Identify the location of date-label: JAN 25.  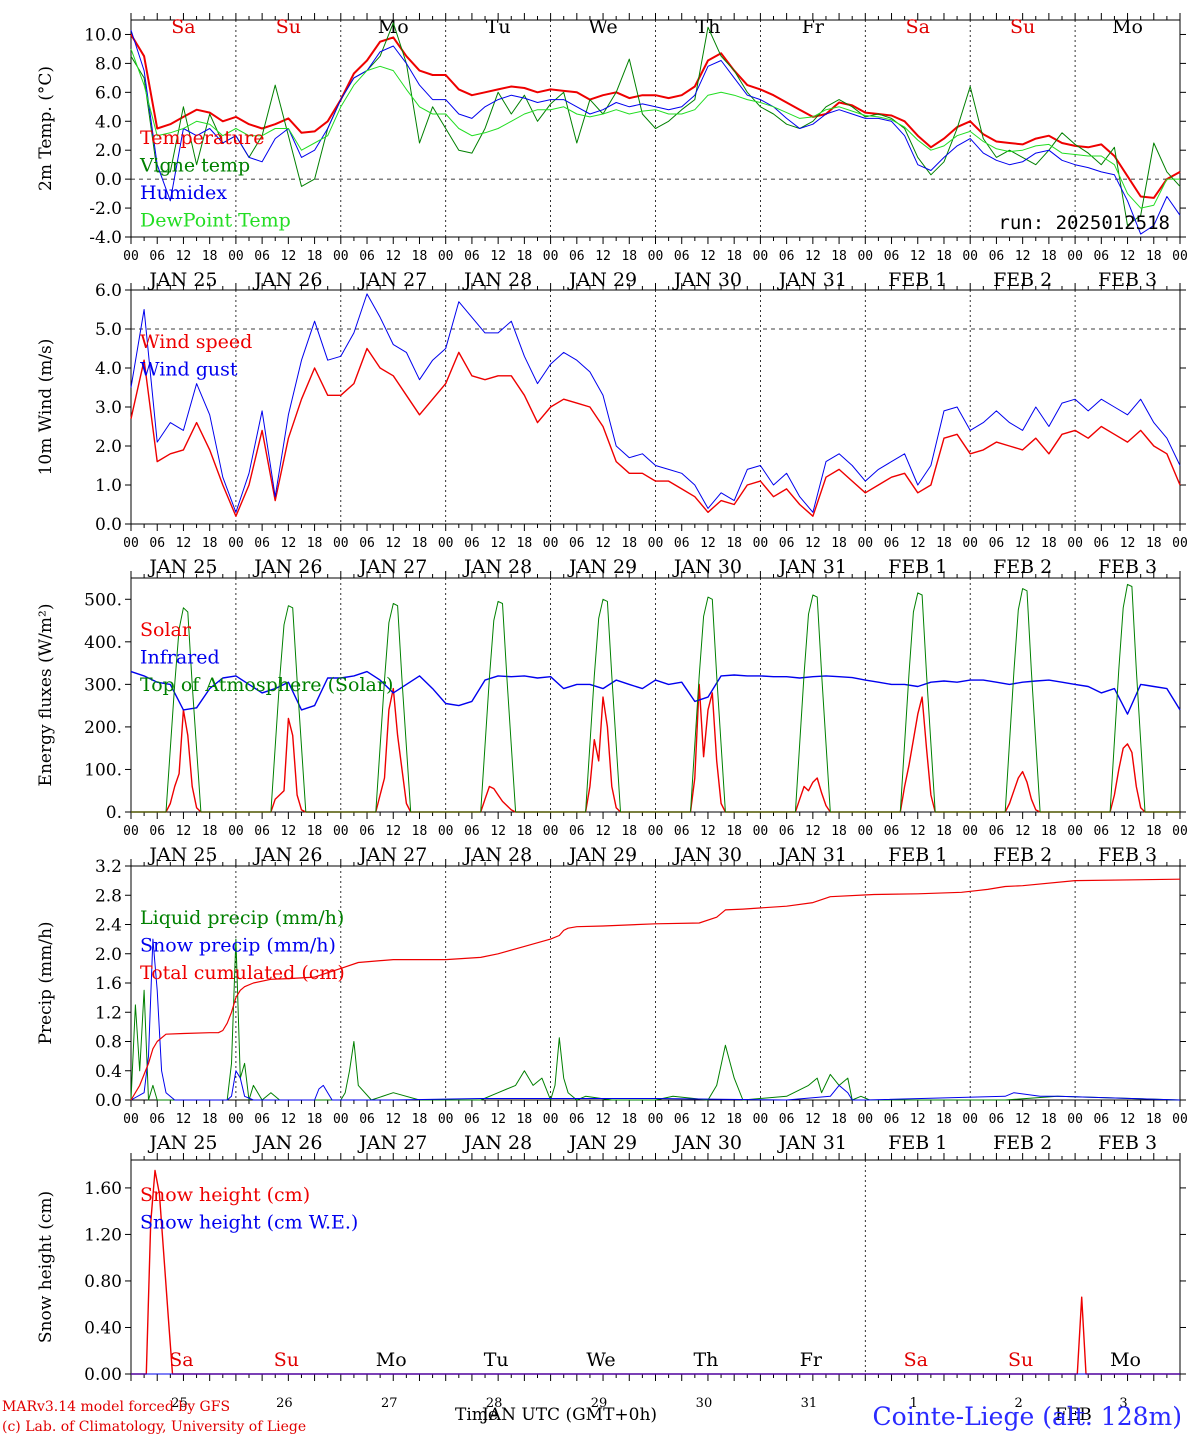
(182, 567).